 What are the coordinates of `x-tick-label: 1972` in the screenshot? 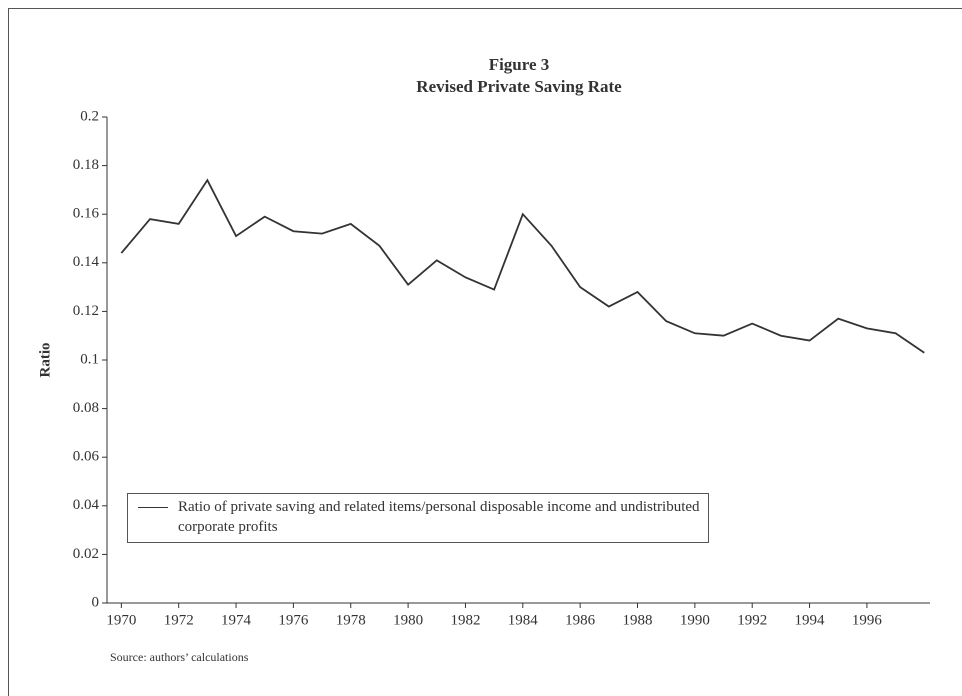 It's located at (179, 620).